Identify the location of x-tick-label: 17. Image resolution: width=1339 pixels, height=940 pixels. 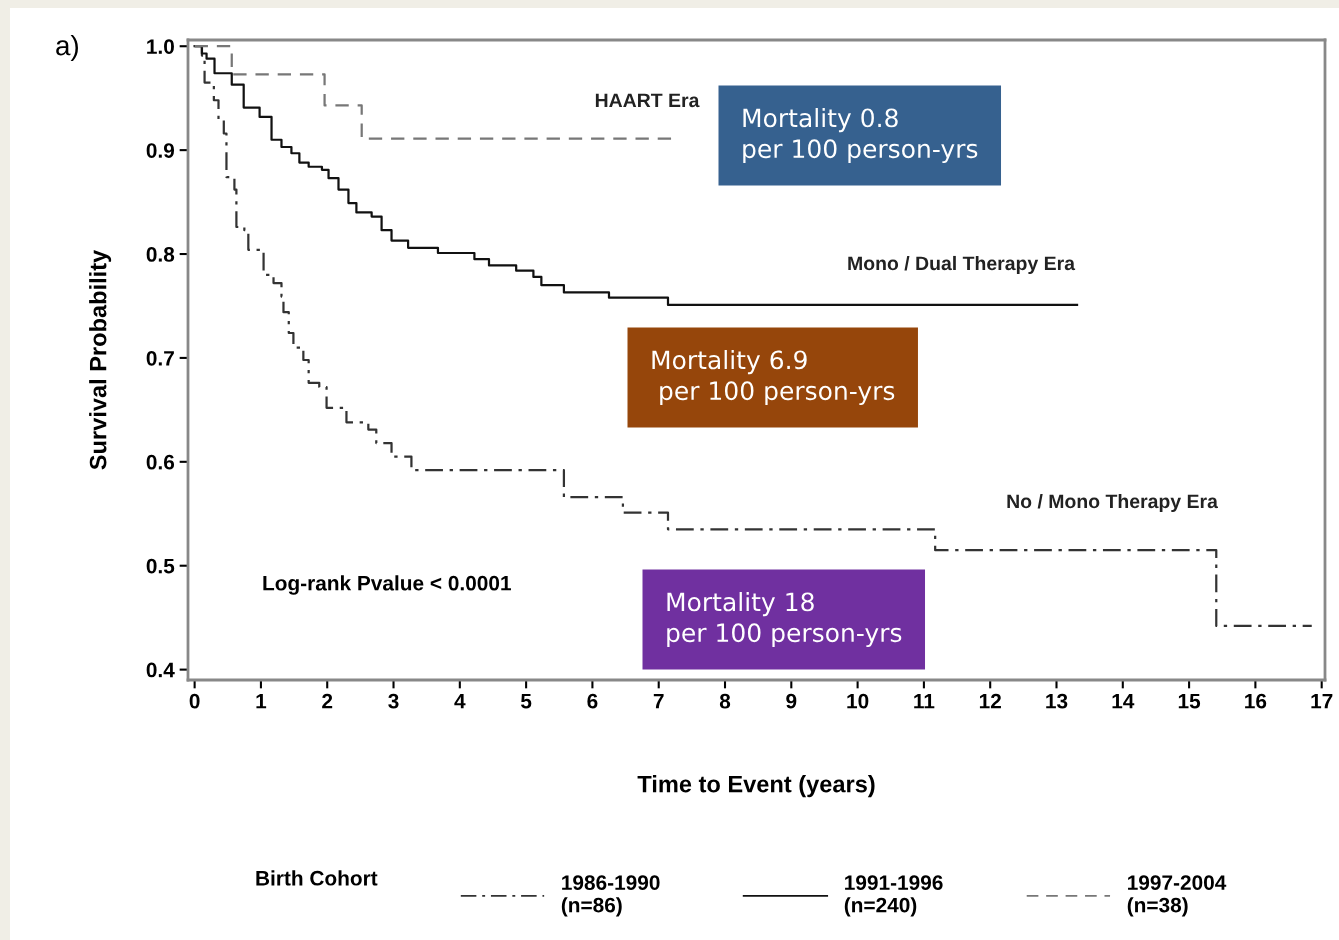
(1322, 701).